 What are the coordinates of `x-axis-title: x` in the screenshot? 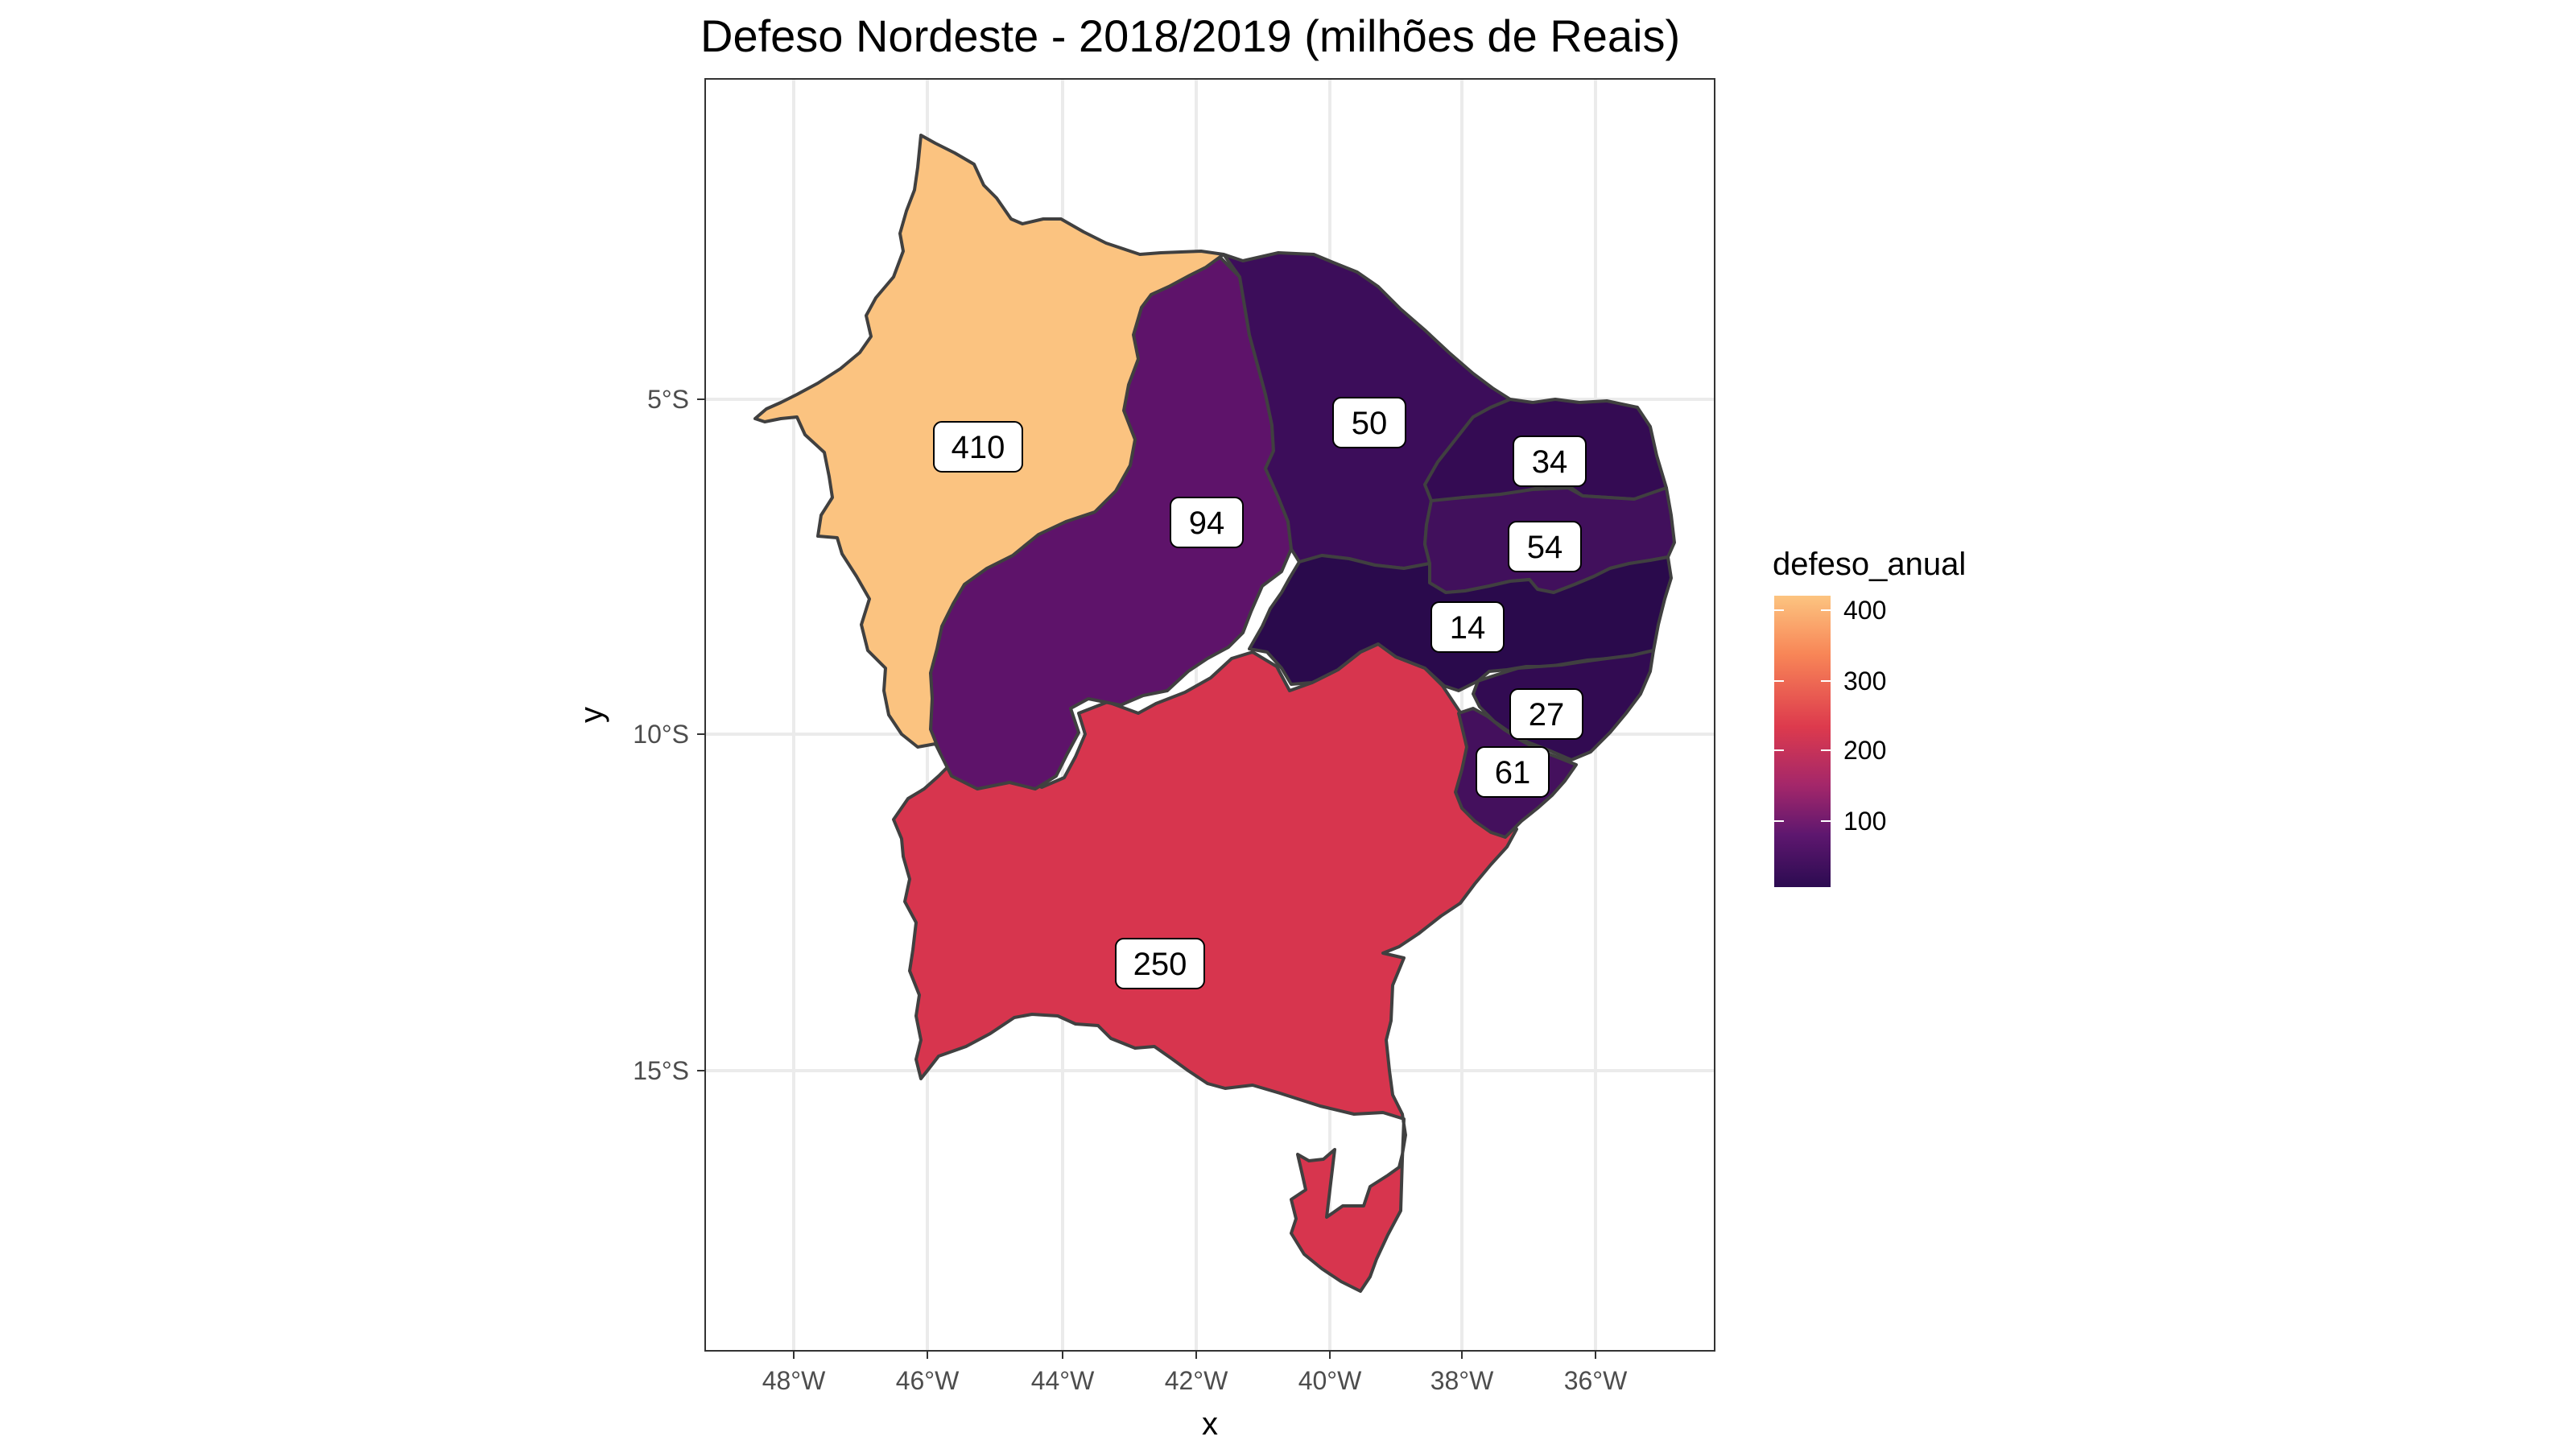 It's located at (1210, 1424).